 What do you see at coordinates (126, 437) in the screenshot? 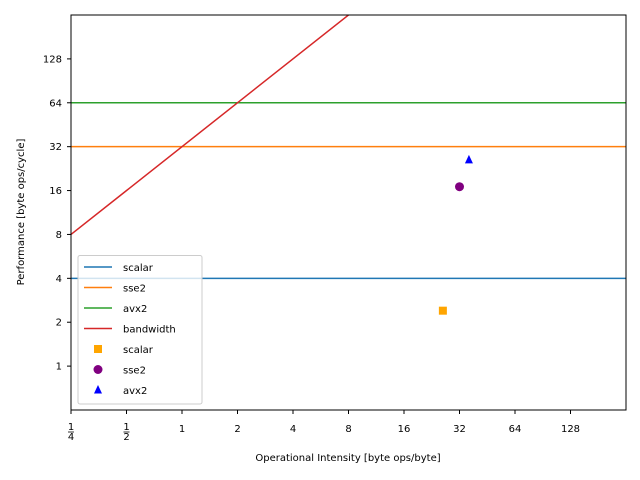
I see `x-tick-label-denominator: 2` at bounding box center [126, 437].